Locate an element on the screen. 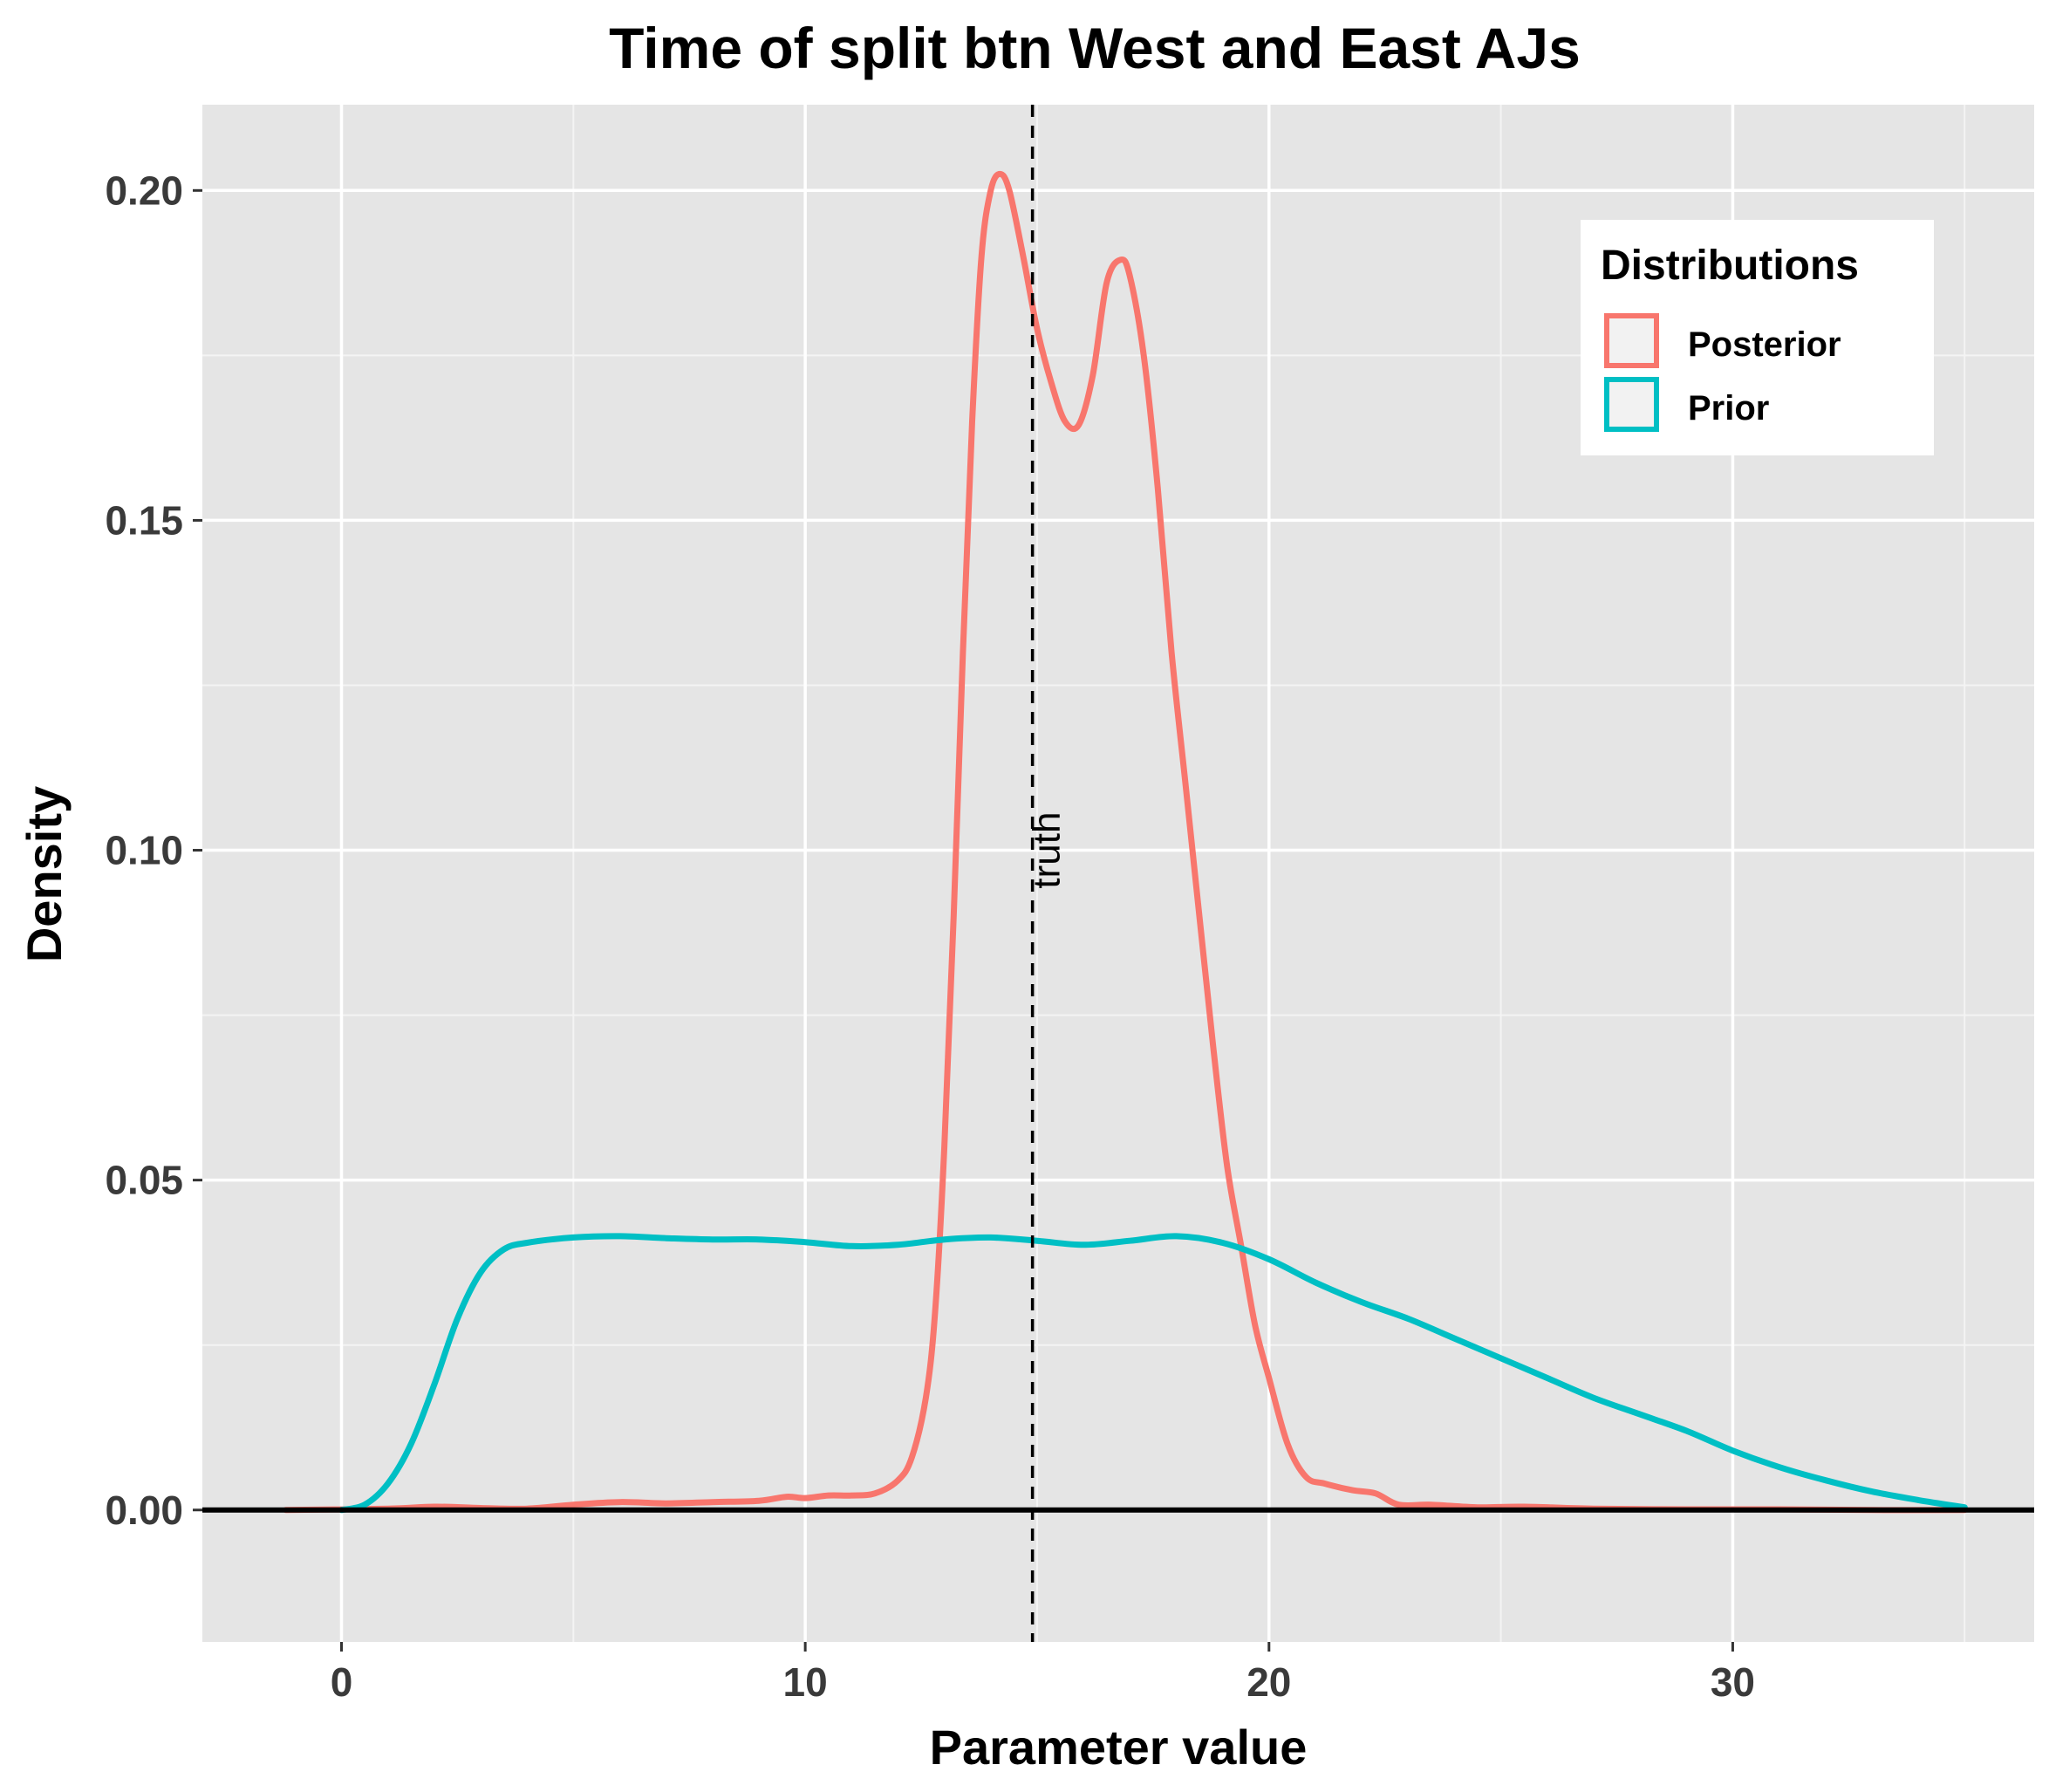 This screenshot has height=1792, width=2049. legend: Distributions Posterior Prior is located at coordinates (1757, 338).